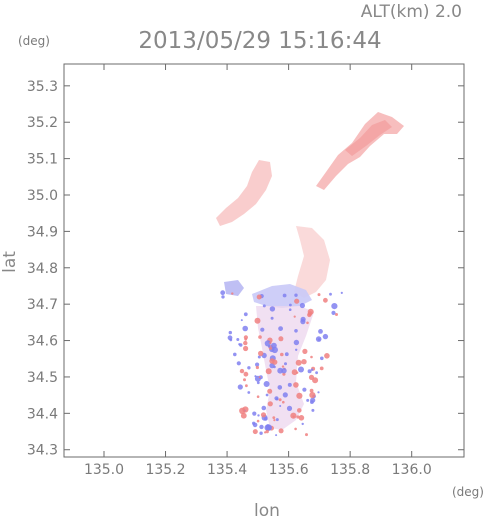  Describe the element at coordinates (227, 470) in the screenshot. I see `x-tick-label: 135.4` at that location.